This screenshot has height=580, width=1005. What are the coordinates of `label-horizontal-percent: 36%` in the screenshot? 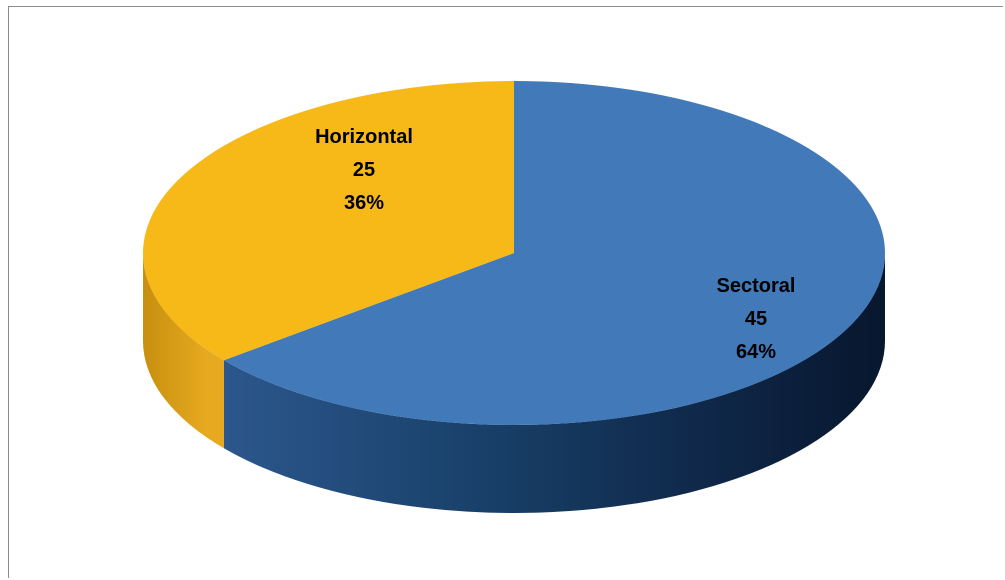 It's located at (364, 203).